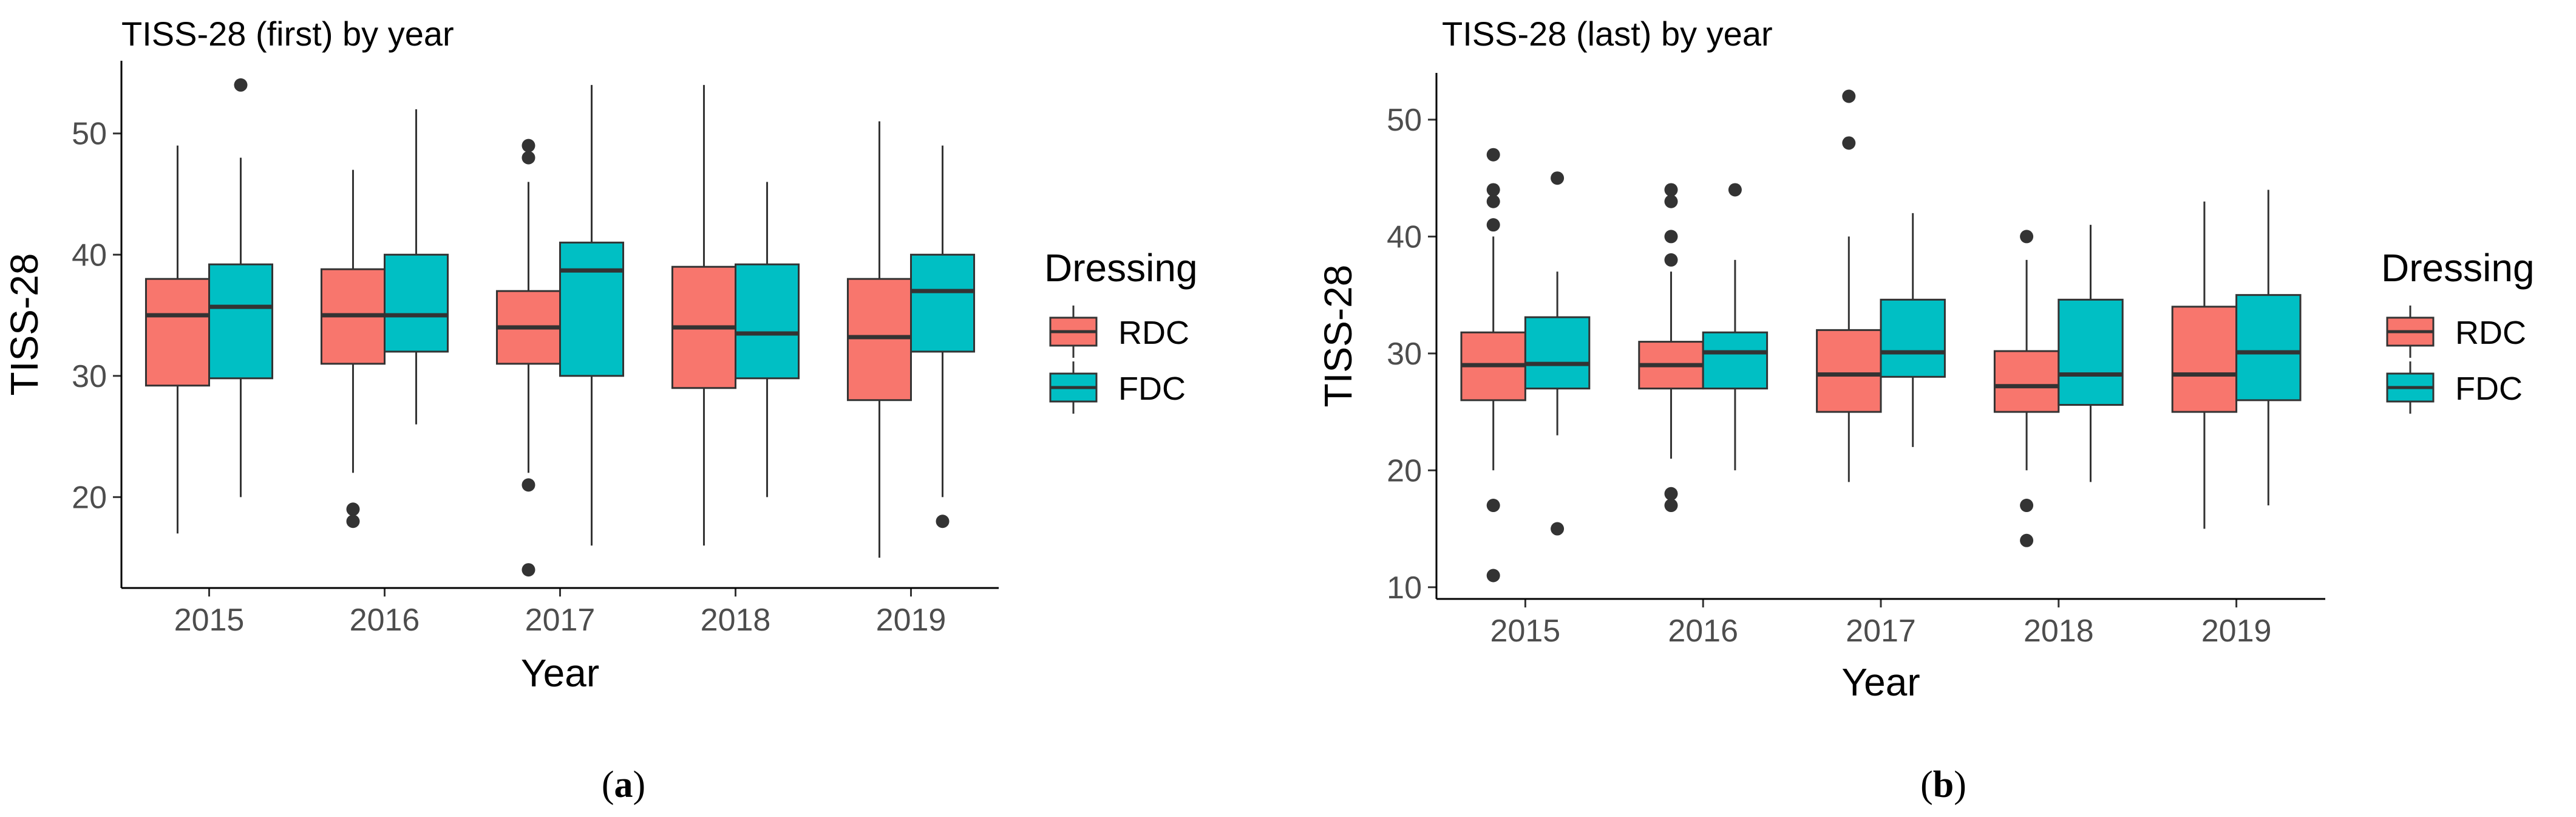  What do you see at coordinates (623, 784) in the screenshot?
I see `panel-caption: (a)` at bounding box center [623, 784].